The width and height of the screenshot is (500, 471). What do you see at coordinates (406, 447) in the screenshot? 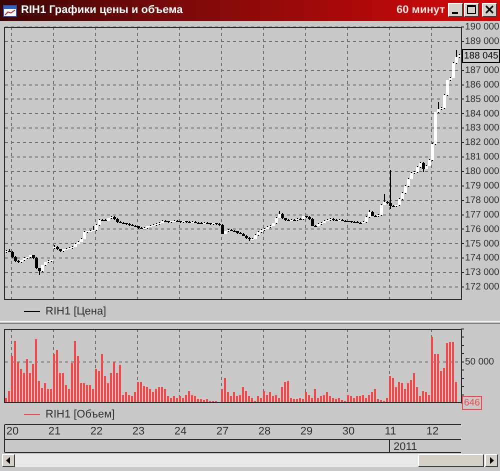
I see `text: 2011` at bounding box center [406, 447].